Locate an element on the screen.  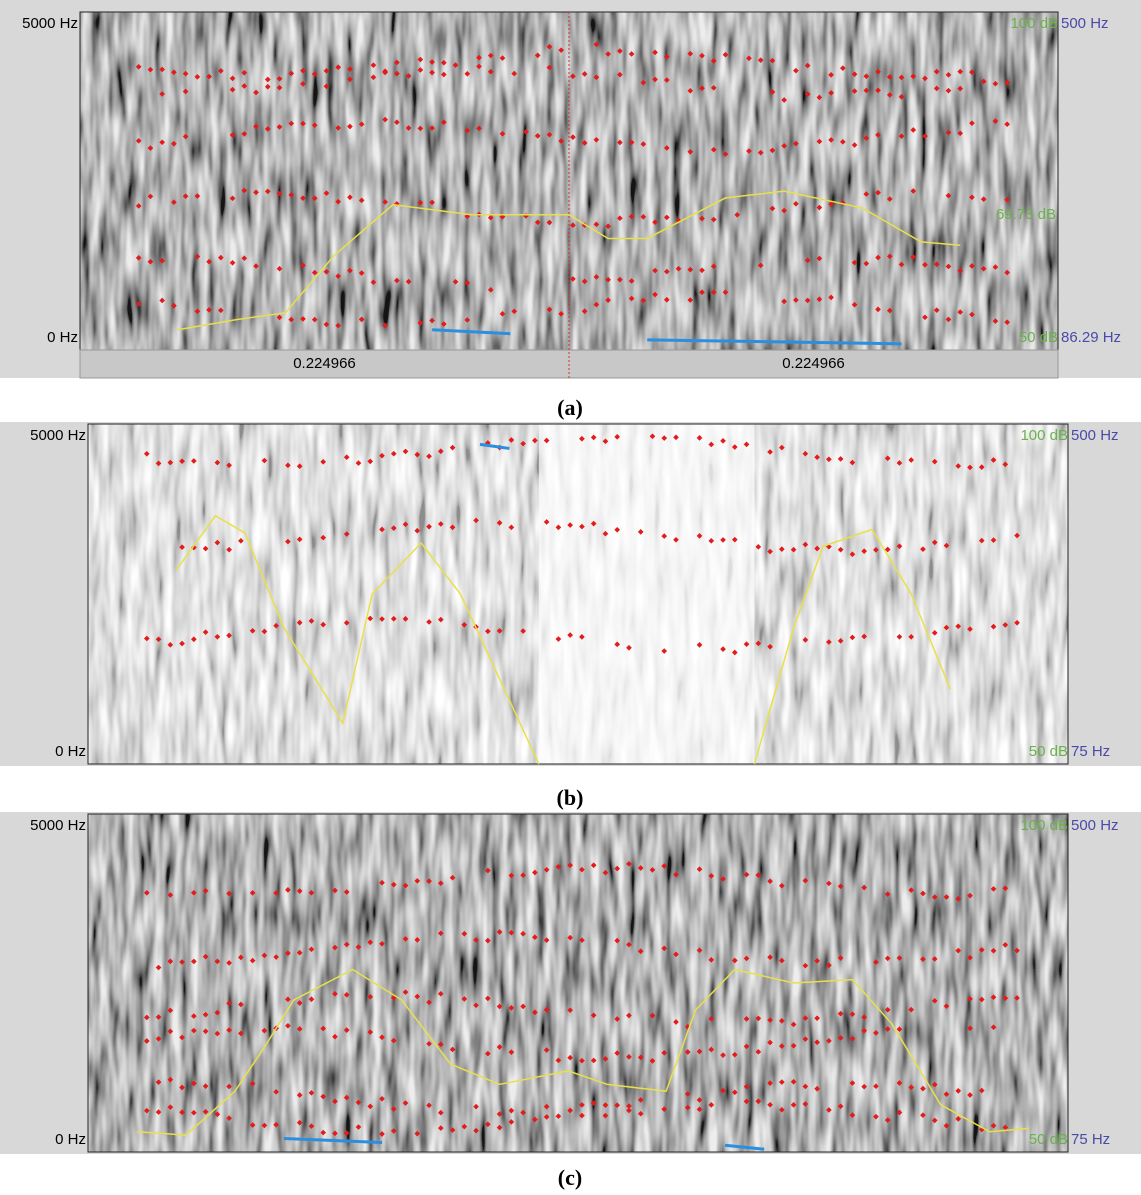
db-bottom-label: 50 dB is located at coordinates (1038, 337).